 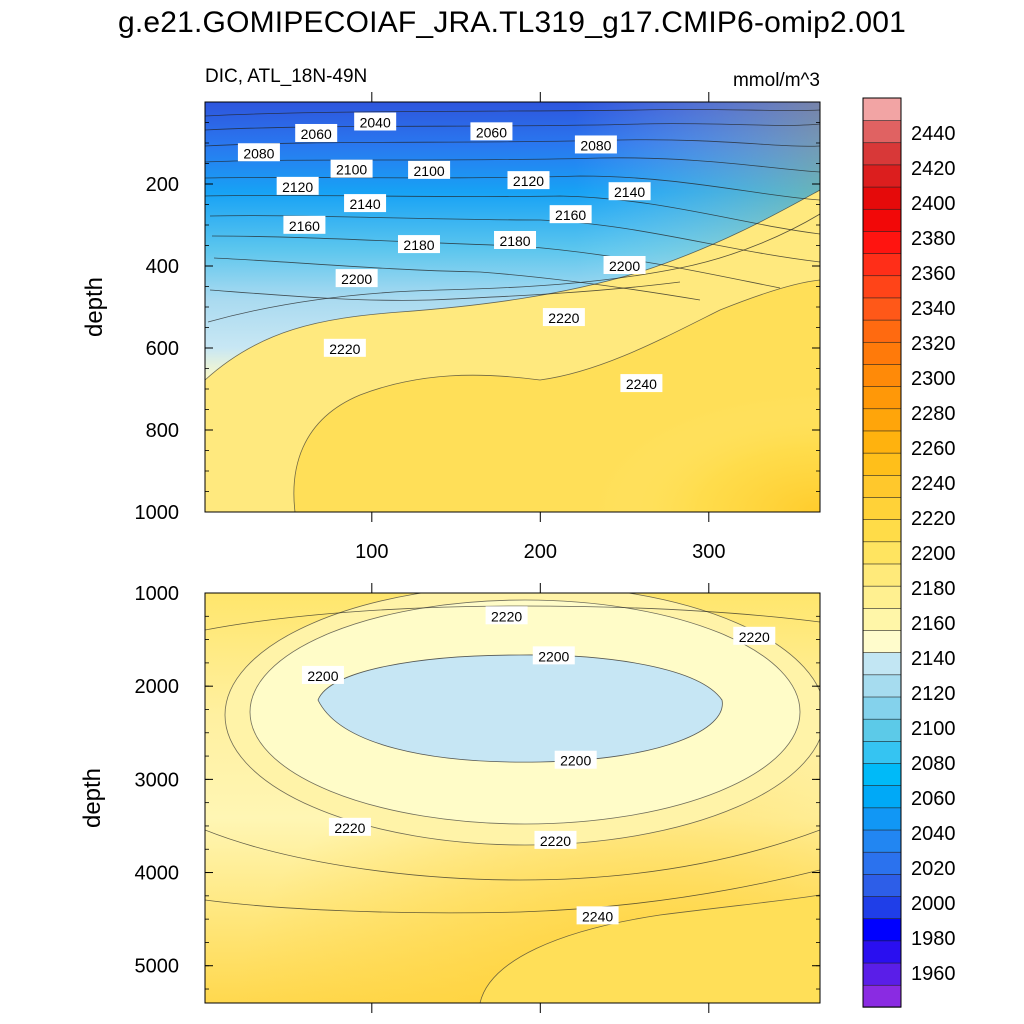 I want to click on y-tick-label: 400, so click(x=162, y=267).